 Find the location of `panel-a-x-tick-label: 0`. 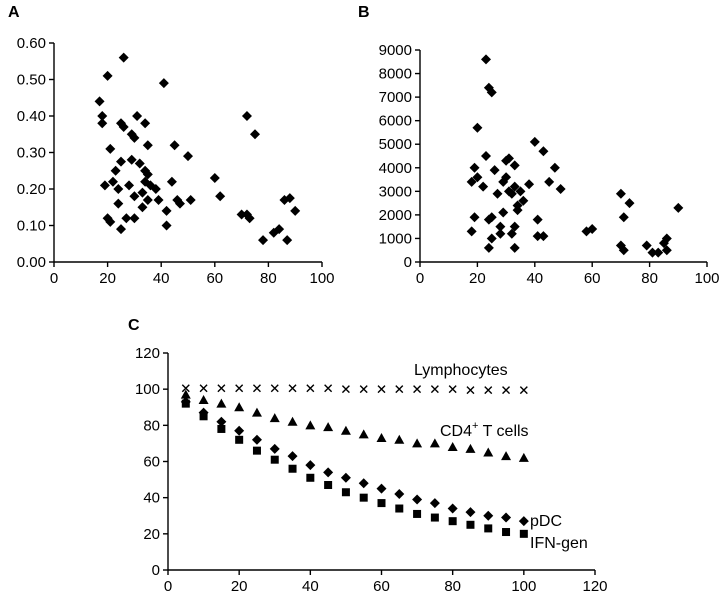

panel-a-x-tick-label: 0 is located at coordinates (54, 278).